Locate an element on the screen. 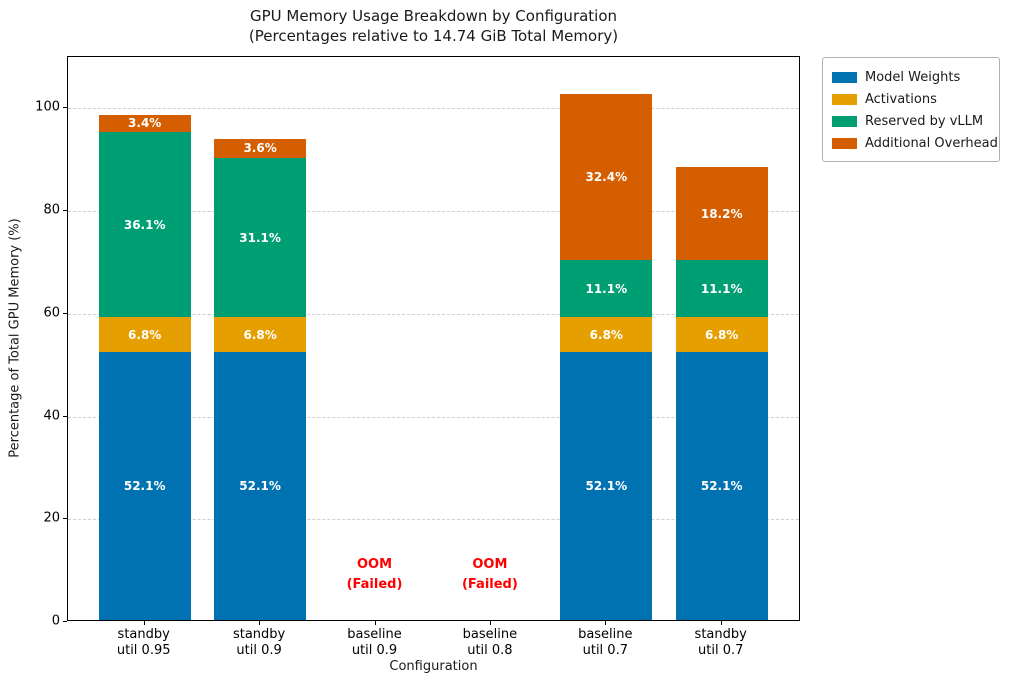  y-tick-label: 40 is located at coordinates (51, 416).